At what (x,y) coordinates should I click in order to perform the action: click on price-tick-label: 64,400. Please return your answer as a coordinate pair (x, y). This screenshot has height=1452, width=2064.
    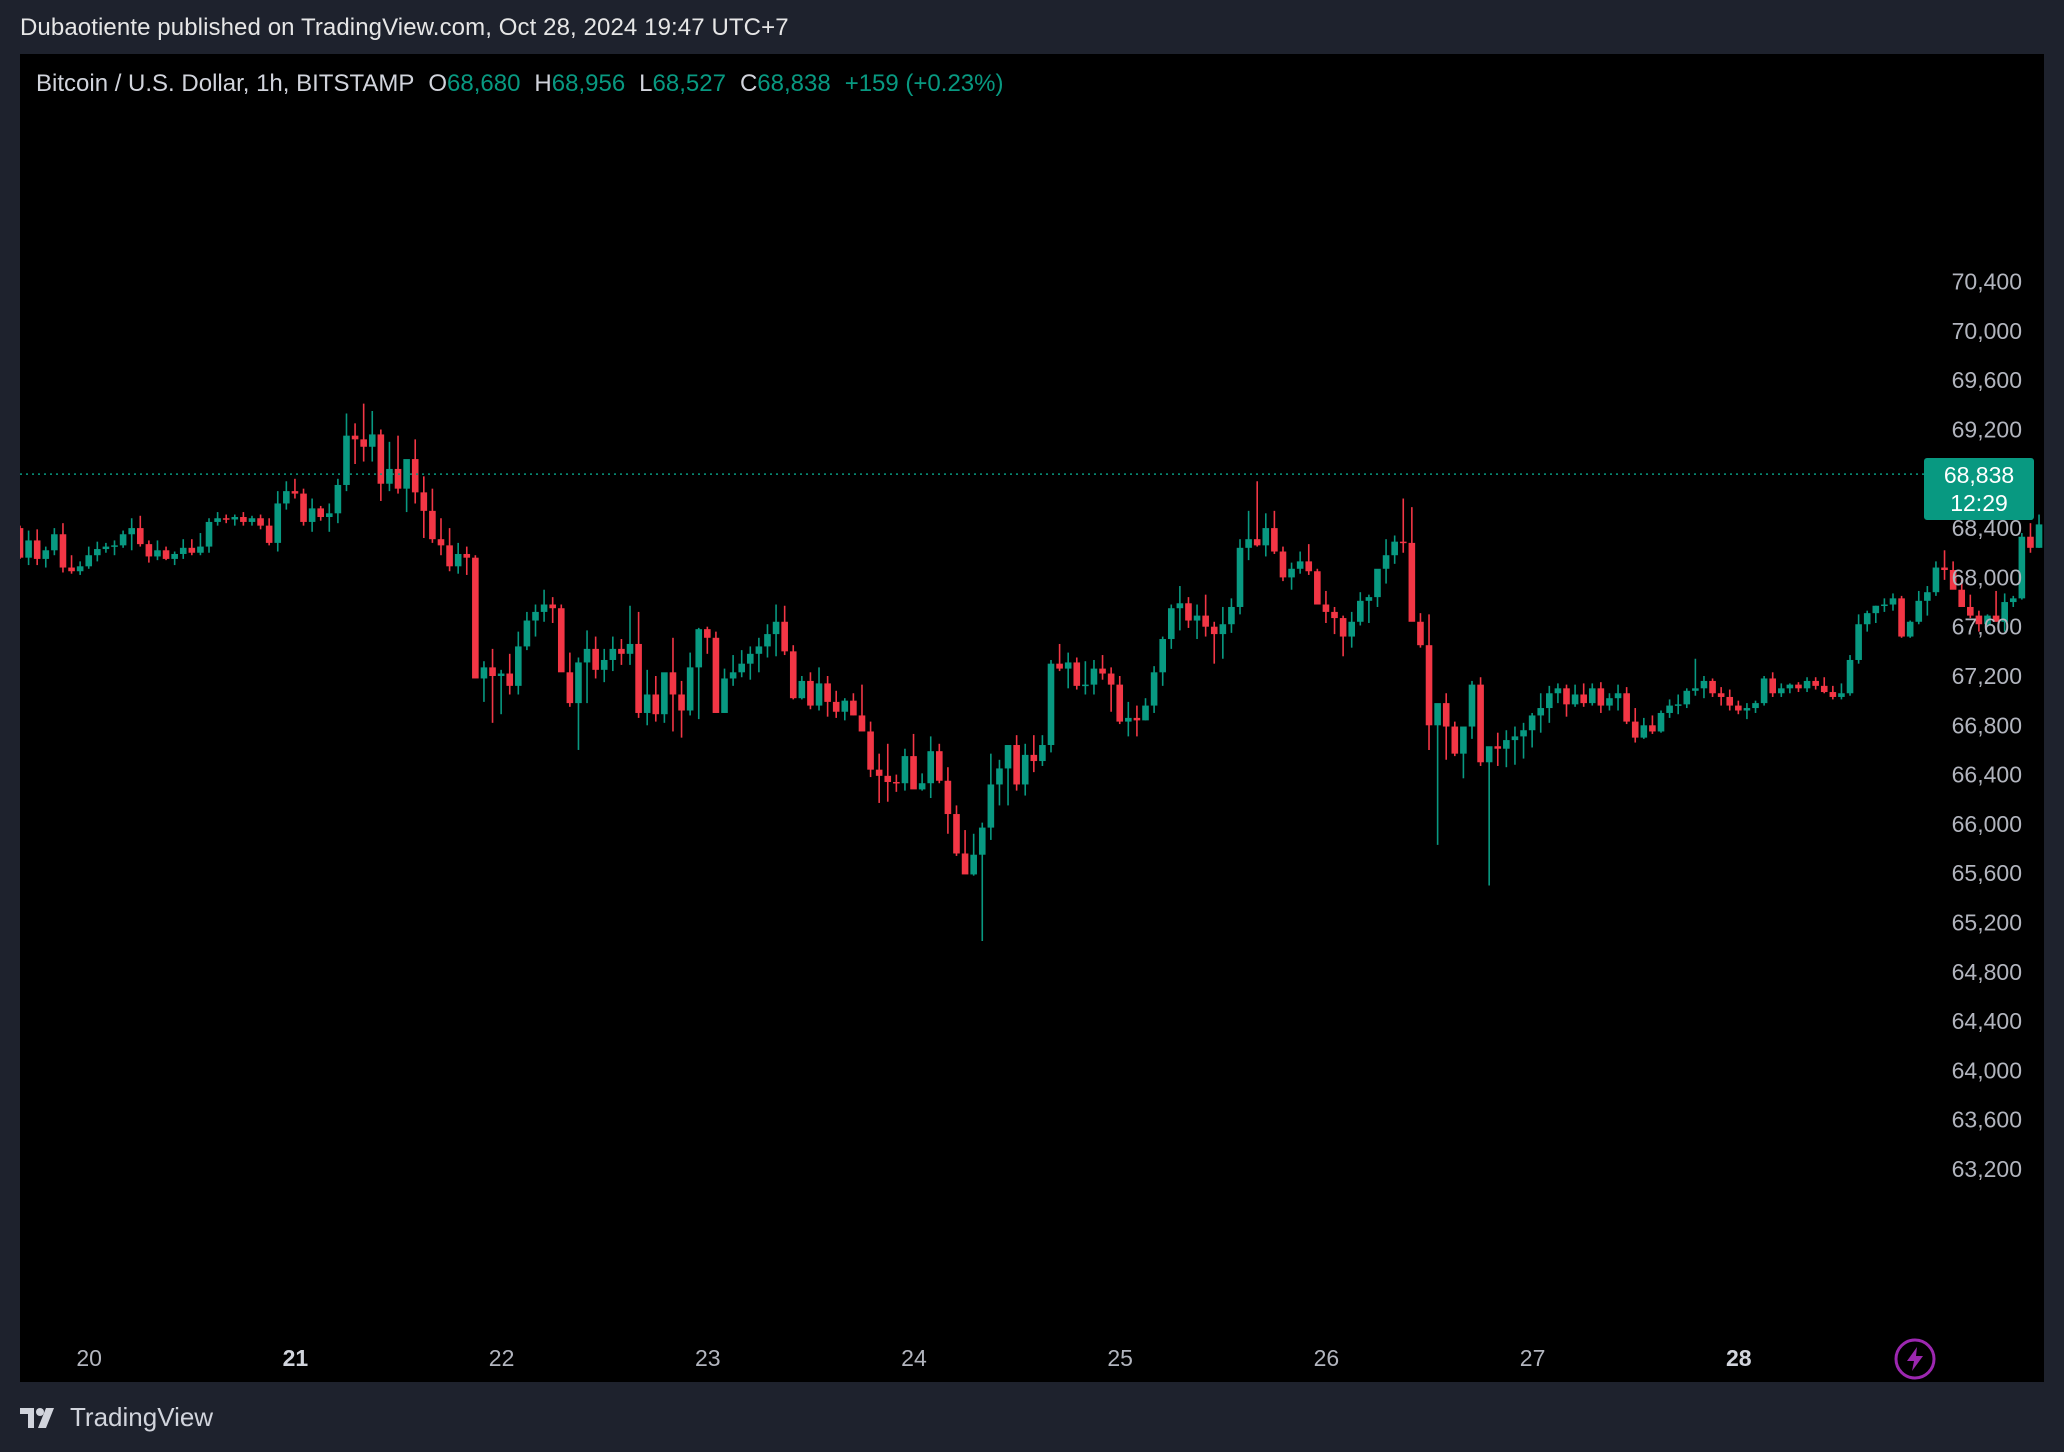
    Looking at the image, I should click on (1987, 1021).